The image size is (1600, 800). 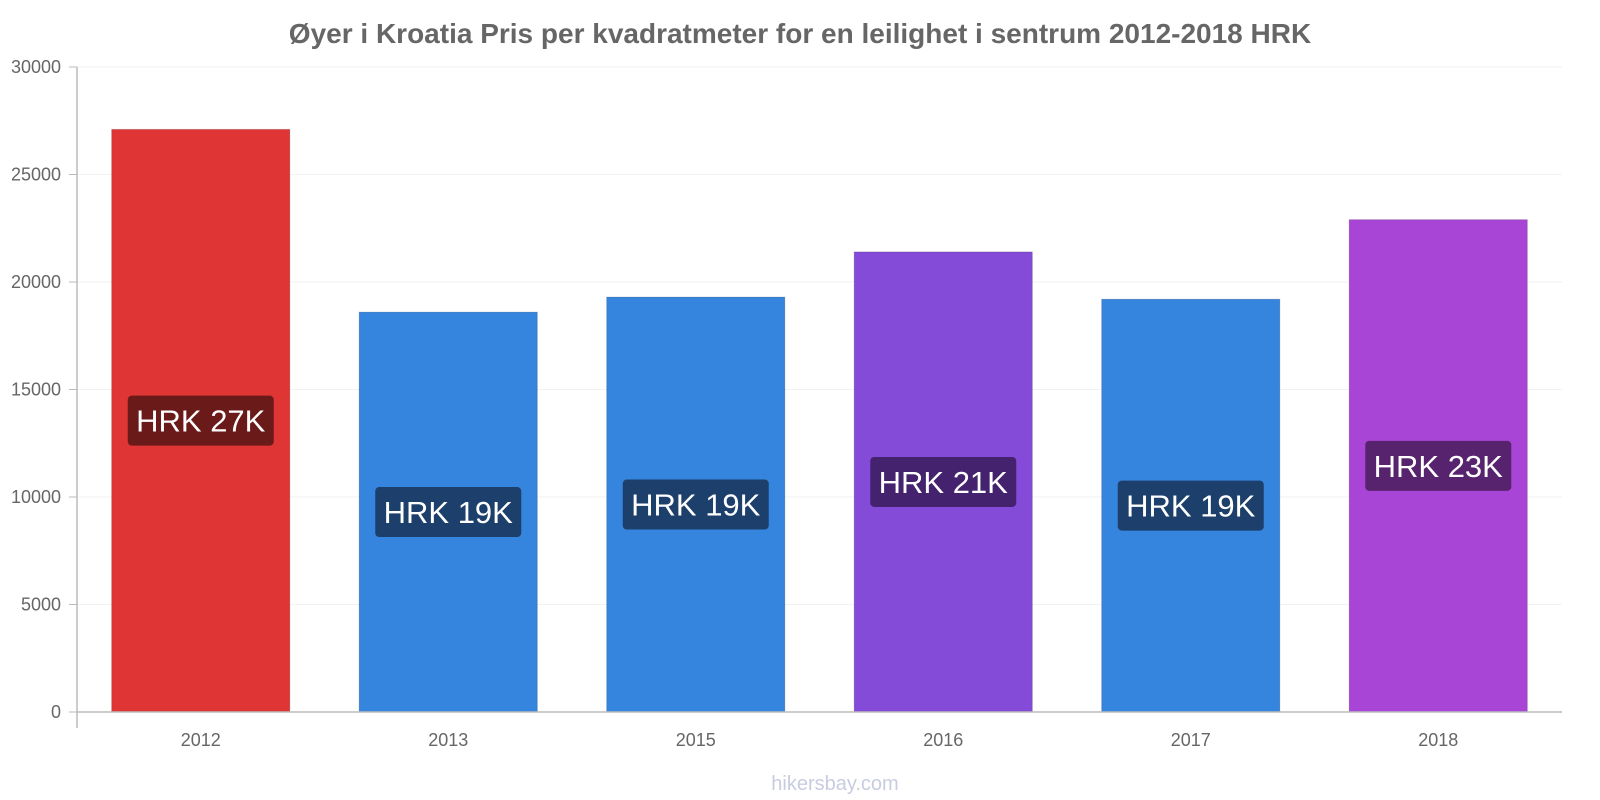 What do you see at coordinates (36, 282) in the screenshot?
I see `y-tick-label: 20000` at bounding box center [36, 282].